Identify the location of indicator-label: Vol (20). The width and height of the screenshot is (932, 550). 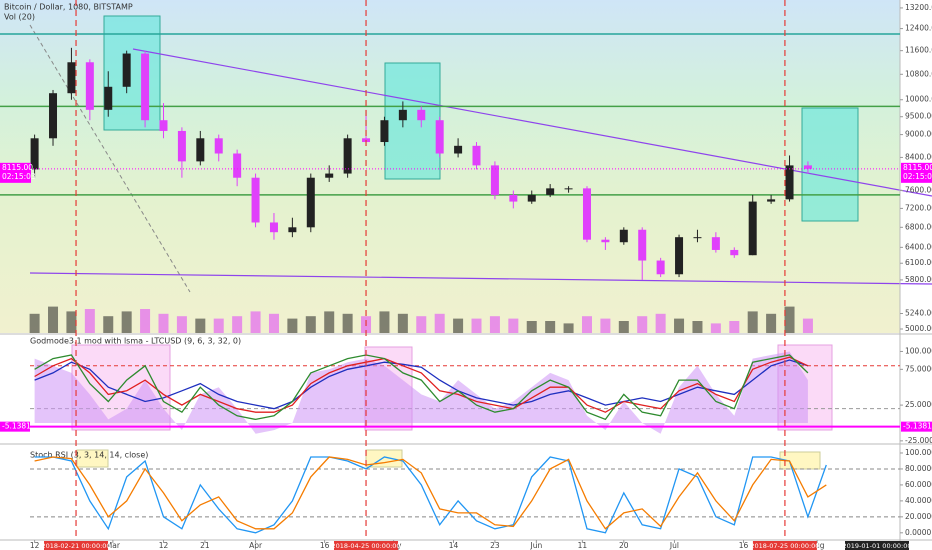
(19, 17).